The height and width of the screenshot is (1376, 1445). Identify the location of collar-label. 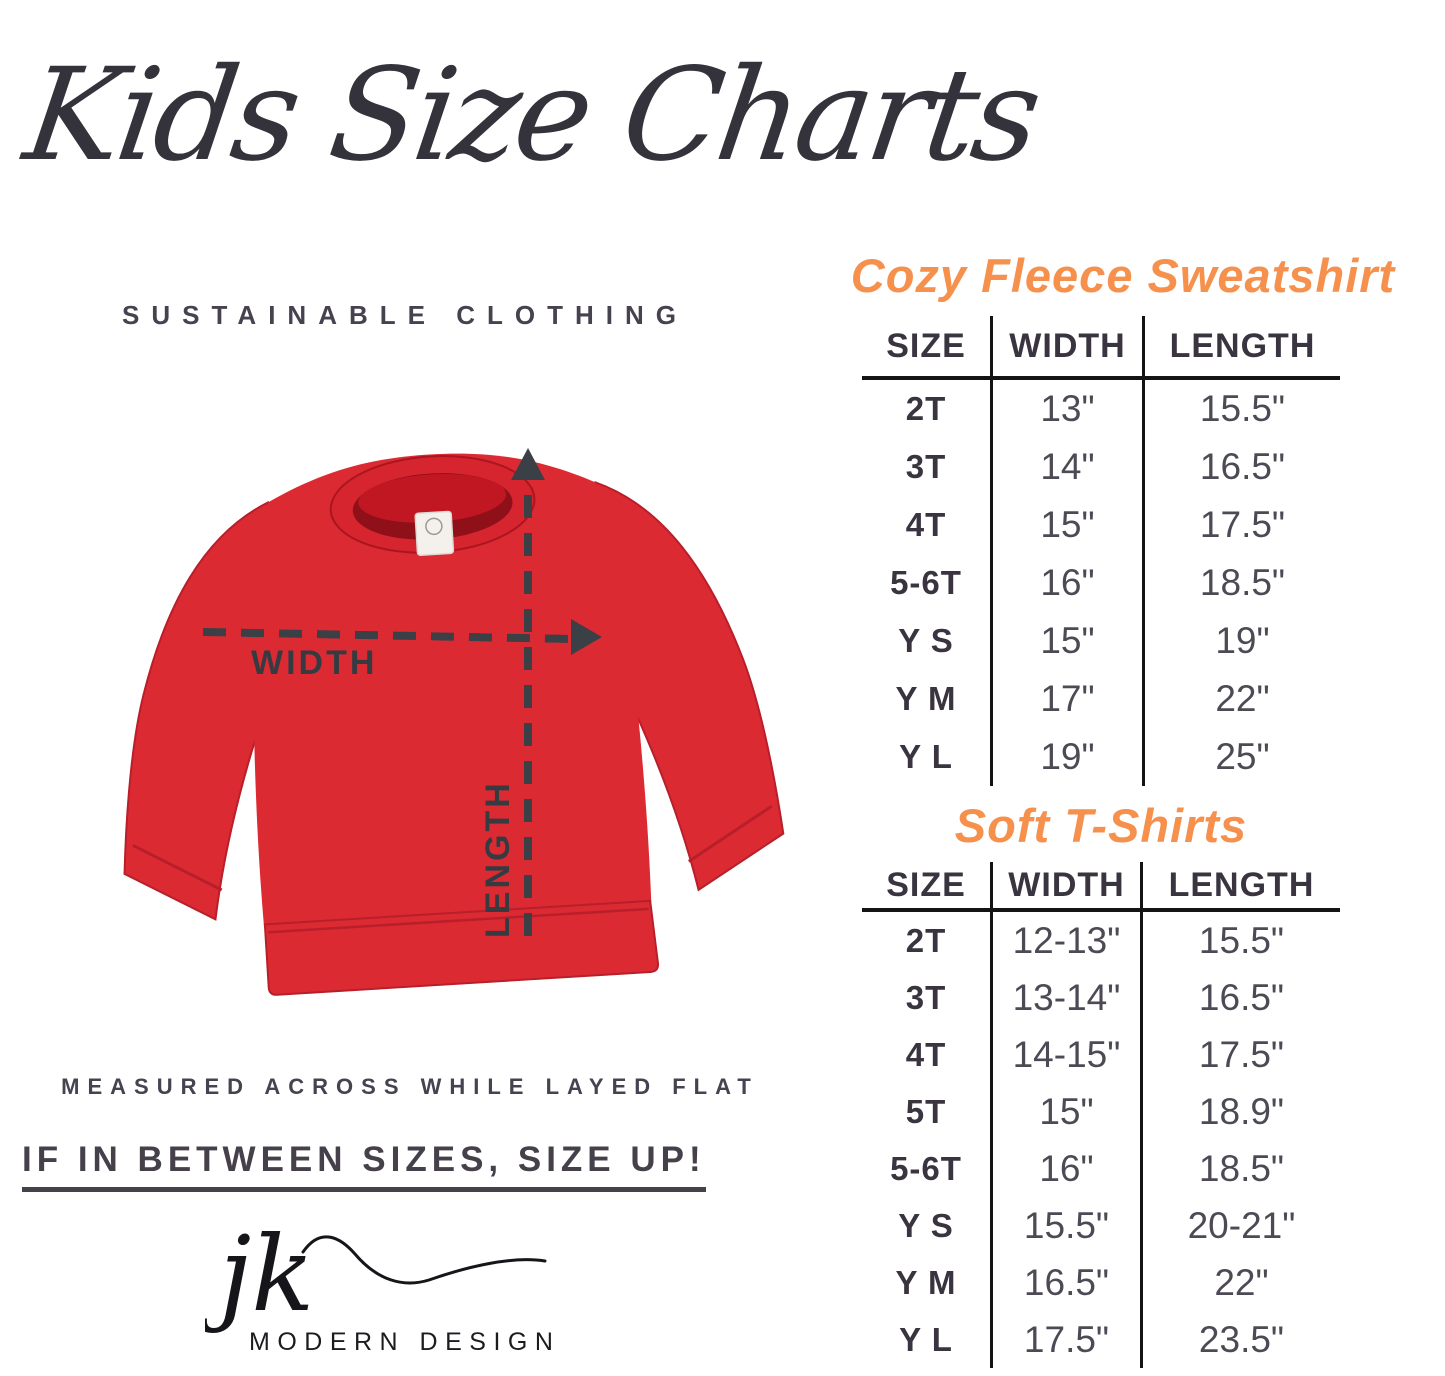
(434, 533).